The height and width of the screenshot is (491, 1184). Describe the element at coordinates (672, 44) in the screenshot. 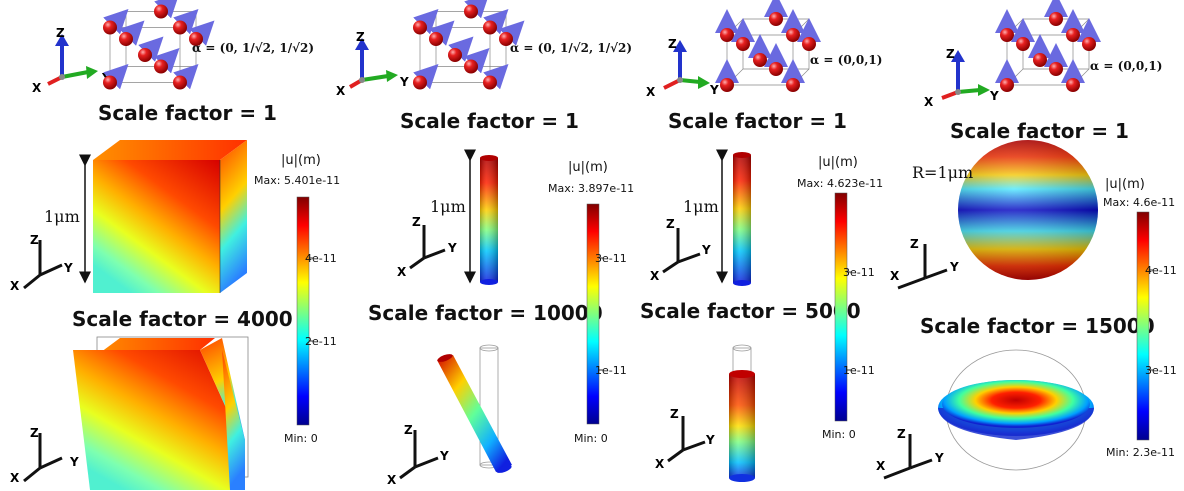

I see `axis-z-3t: Z` at that location.